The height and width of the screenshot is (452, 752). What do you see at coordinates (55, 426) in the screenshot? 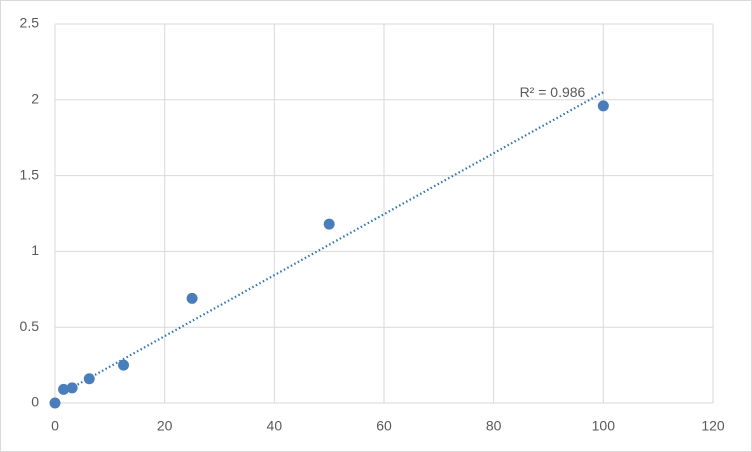
I see `x-tick-label: 0` at bounding box center [55, 426].